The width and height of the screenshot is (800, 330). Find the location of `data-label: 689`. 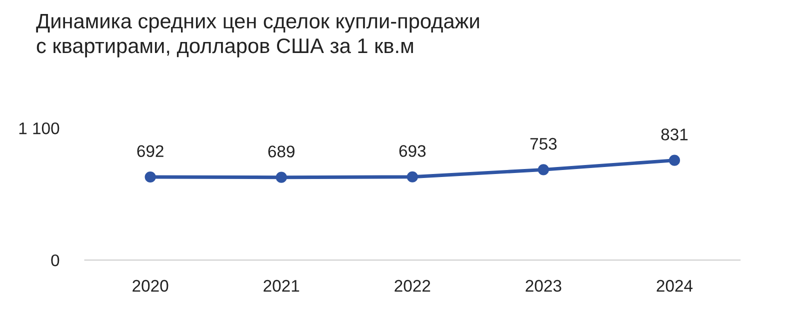

data-label: 689 is located at coordinates (281, 152).